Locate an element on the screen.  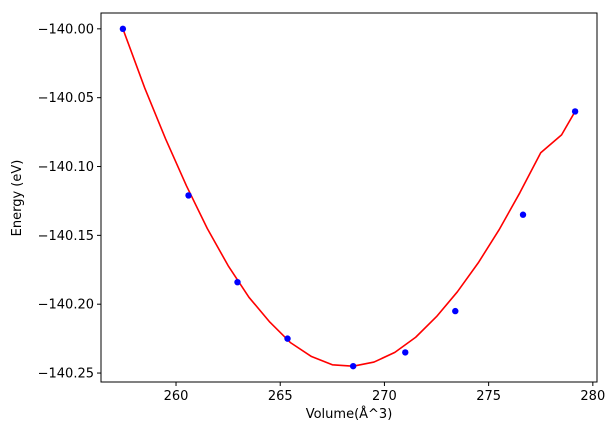
y-tick-label: −140.15 is located at coordinates (66, 236).